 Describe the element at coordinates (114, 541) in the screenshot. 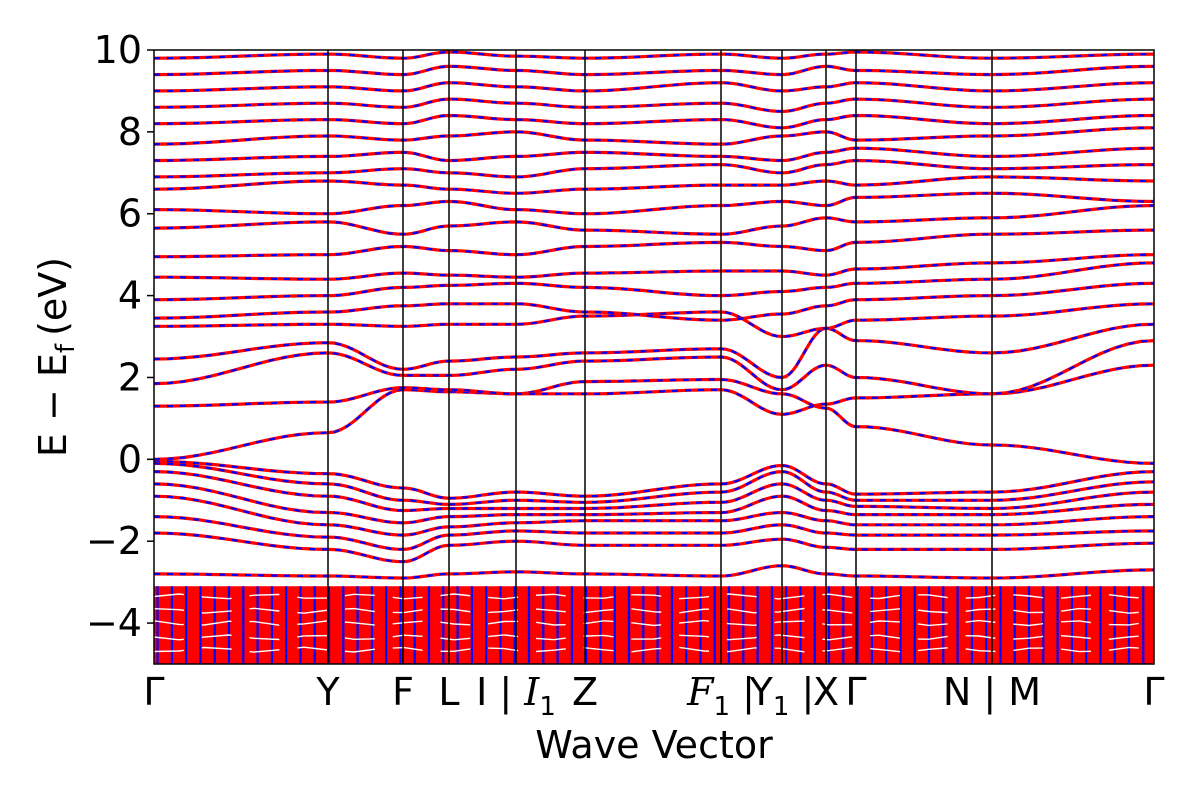

I see `y-tick-label: −2` at that location.